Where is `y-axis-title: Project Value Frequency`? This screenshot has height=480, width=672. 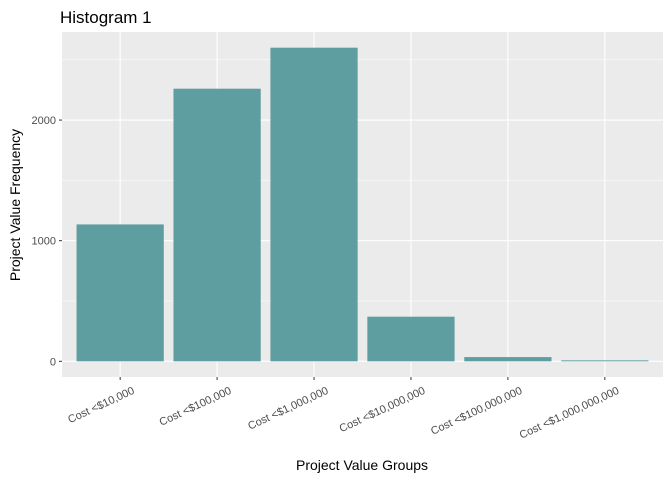
y-axis-title: Project Value Frequency is located at coordinates (15, 205).